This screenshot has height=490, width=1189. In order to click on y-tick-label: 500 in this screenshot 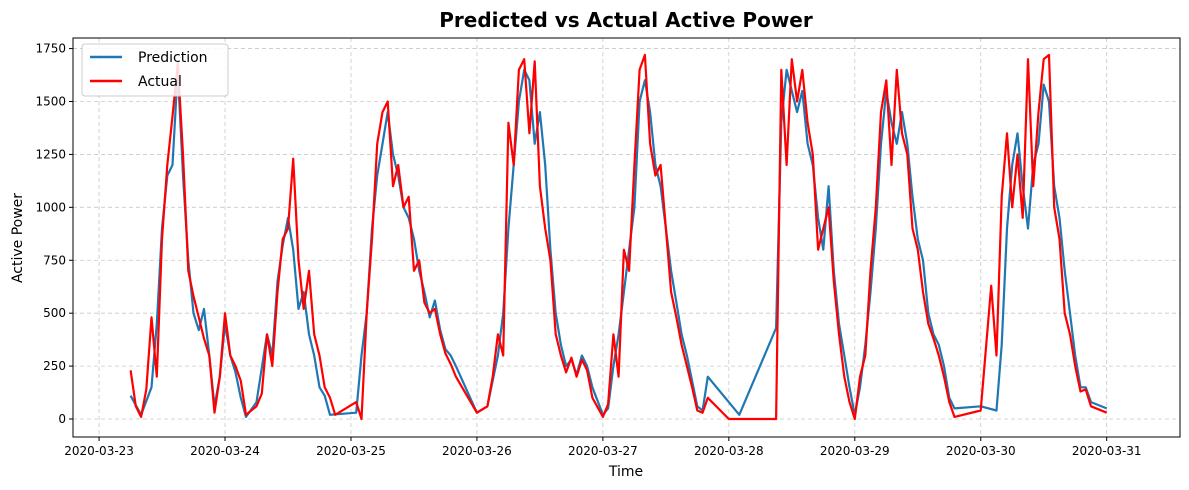, I will do `click(54, 313)`.